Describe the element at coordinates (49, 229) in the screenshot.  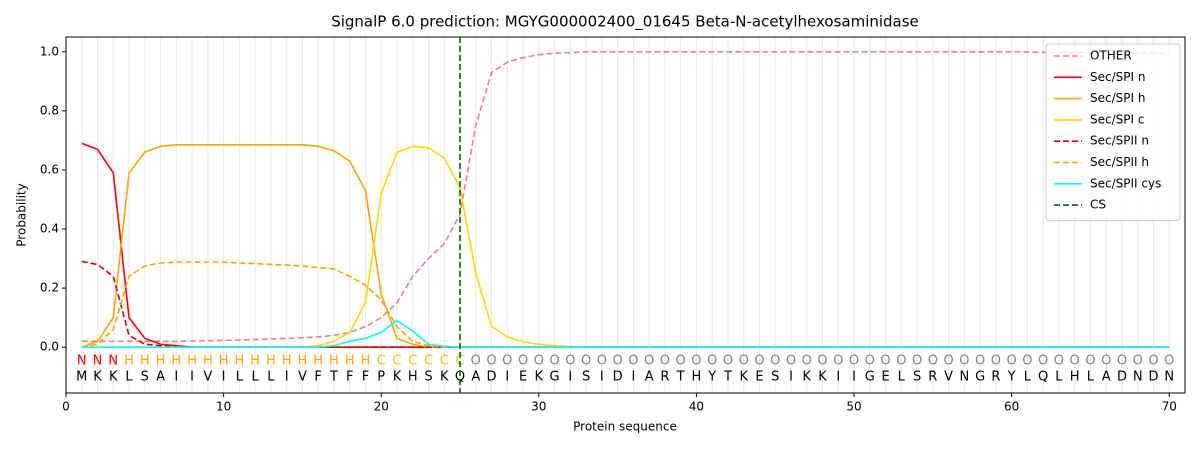
I see `y-tick-label: 0.4` at that location.